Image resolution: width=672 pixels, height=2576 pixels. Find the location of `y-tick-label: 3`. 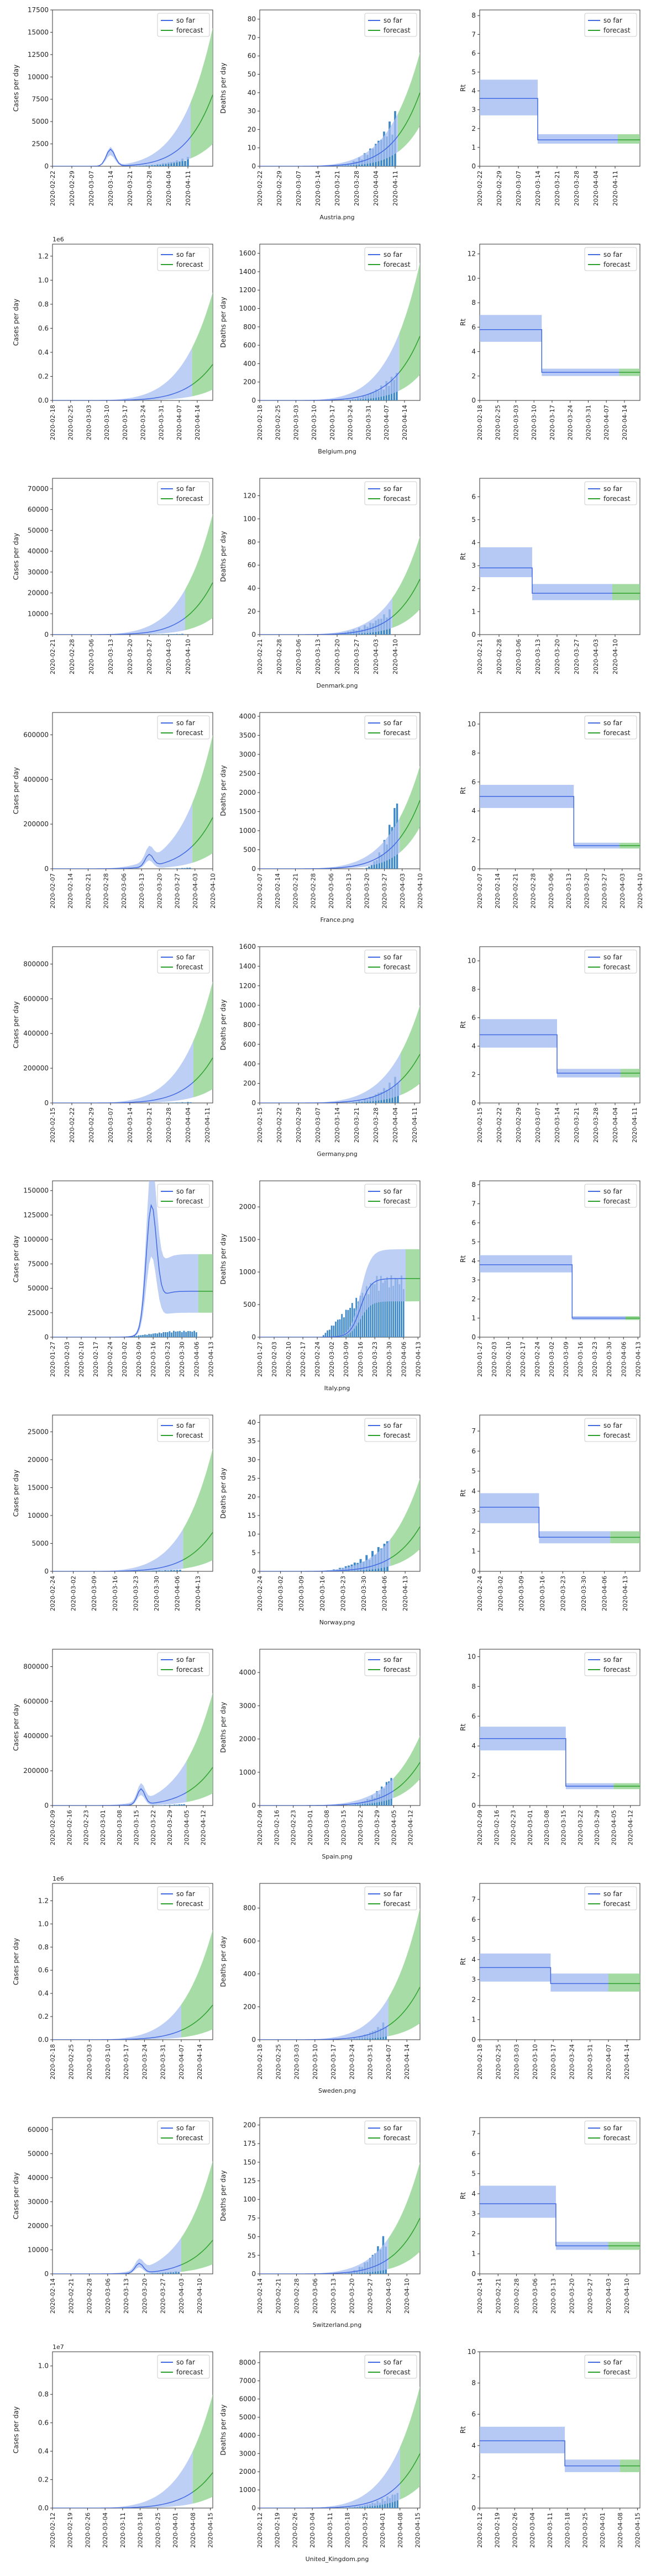

y-tick-label: 3 is located at coordinates (474, 1979).